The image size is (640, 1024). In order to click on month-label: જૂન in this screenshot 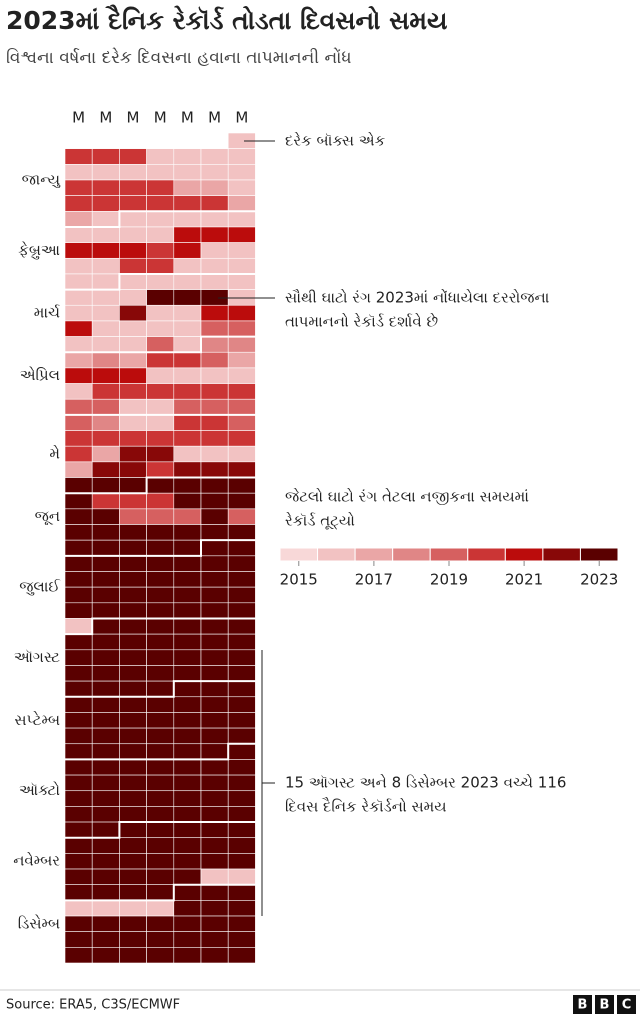, I will do `click(47, 516)`.